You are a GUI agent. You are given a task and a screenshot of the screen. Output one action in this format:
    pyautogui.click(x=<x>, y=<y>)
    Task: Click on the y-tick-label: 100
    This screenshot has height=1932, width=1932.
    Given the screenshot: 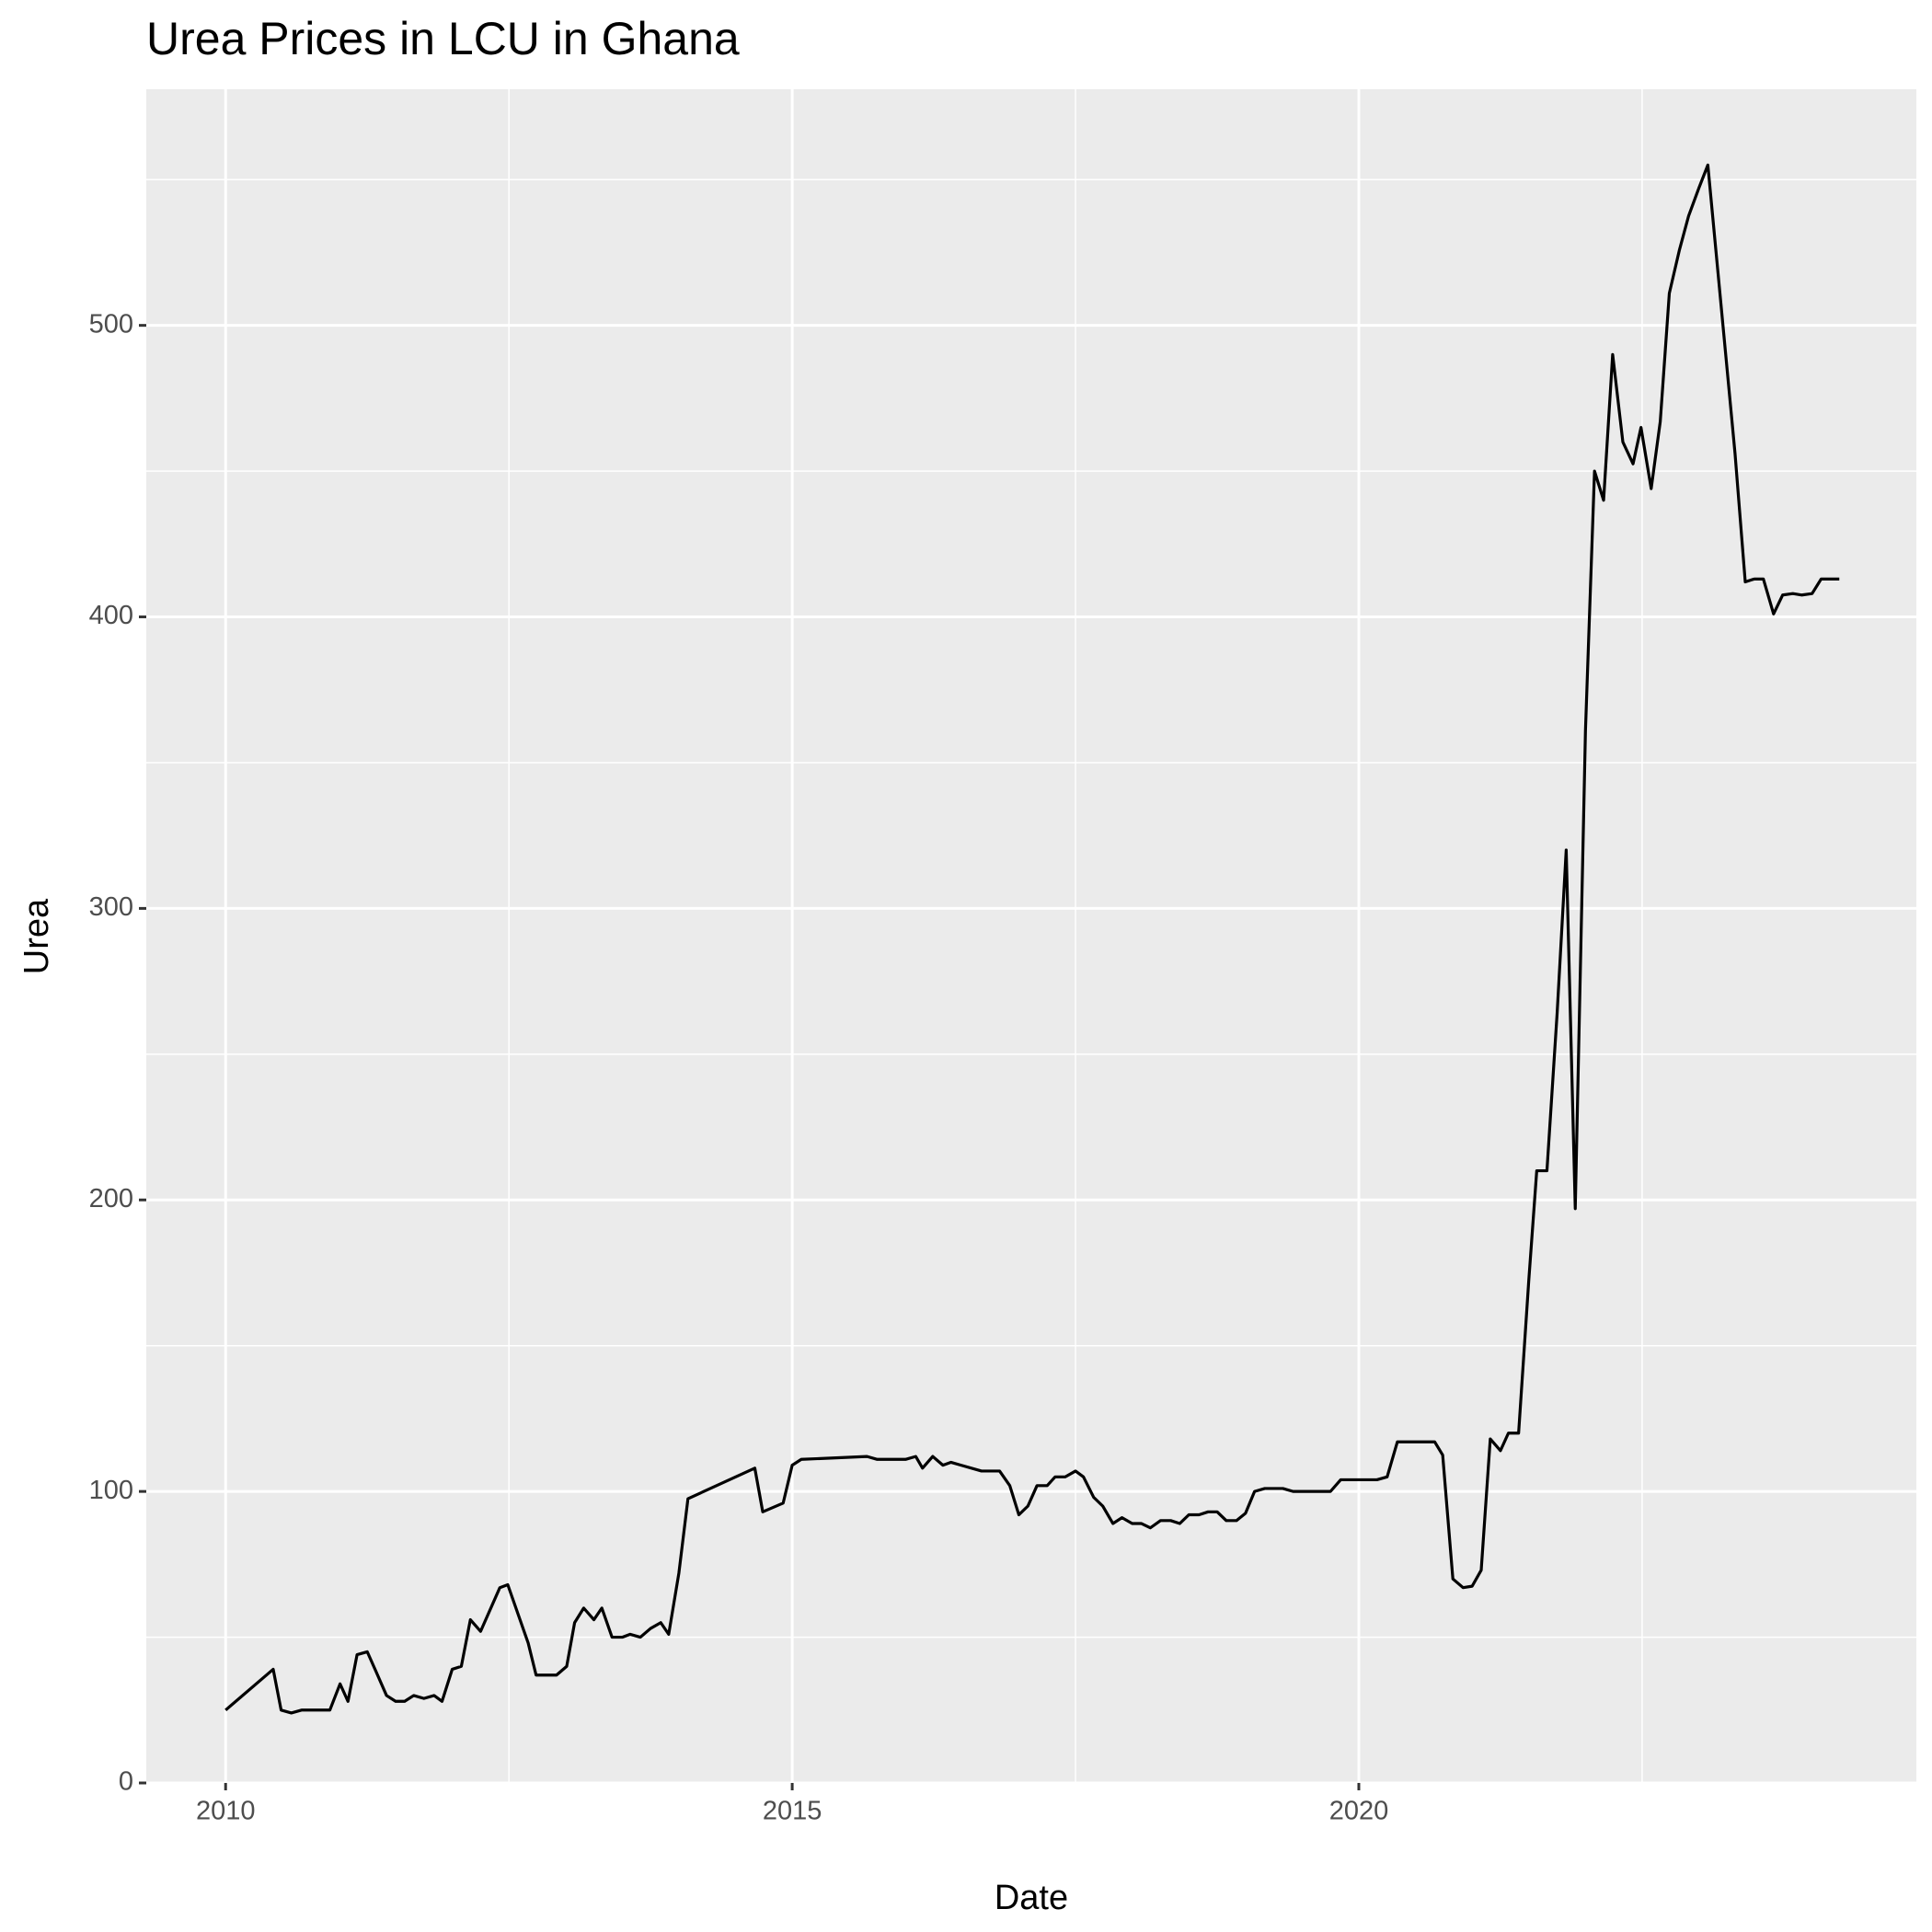 What is the action you would take?
    pyautogui.click(x=111, y=1490)
    